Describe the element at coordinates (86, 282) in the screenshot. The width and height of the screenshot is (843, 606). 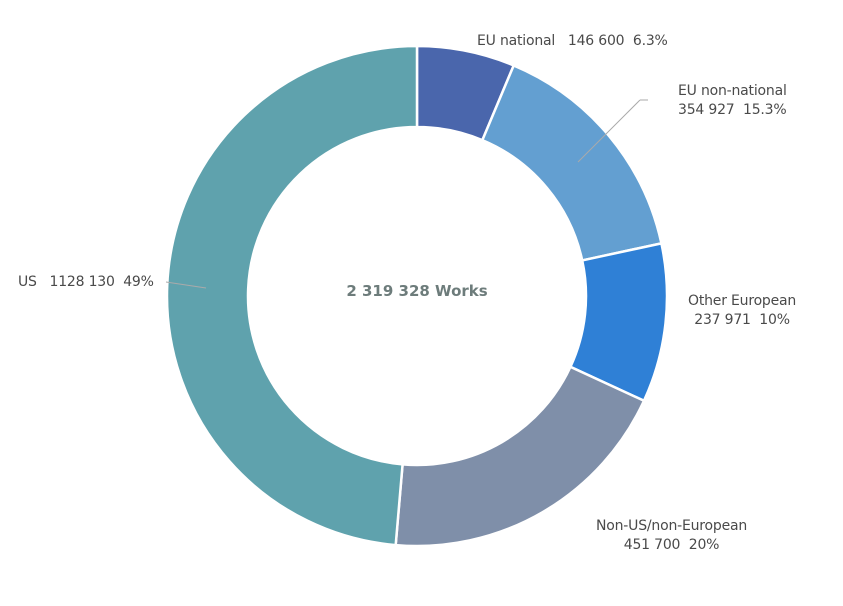
I see `label-us: US 1128 130 49%` at that location.